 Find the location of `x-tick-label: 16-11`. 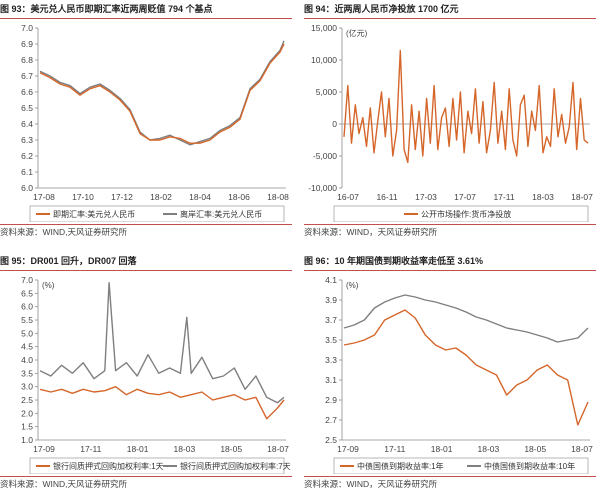

x-tick-label: 16-11 is located at coordinates (386, 197).